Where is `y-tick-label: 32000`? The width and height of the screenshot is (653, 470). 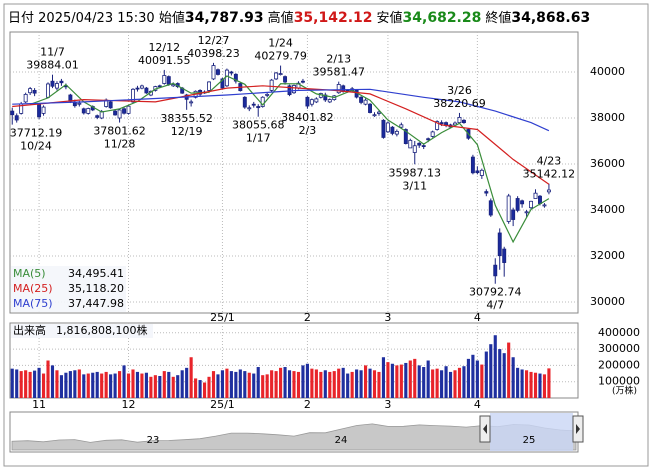
y-tick-label: 32000 is located at coordinates (607, 255).